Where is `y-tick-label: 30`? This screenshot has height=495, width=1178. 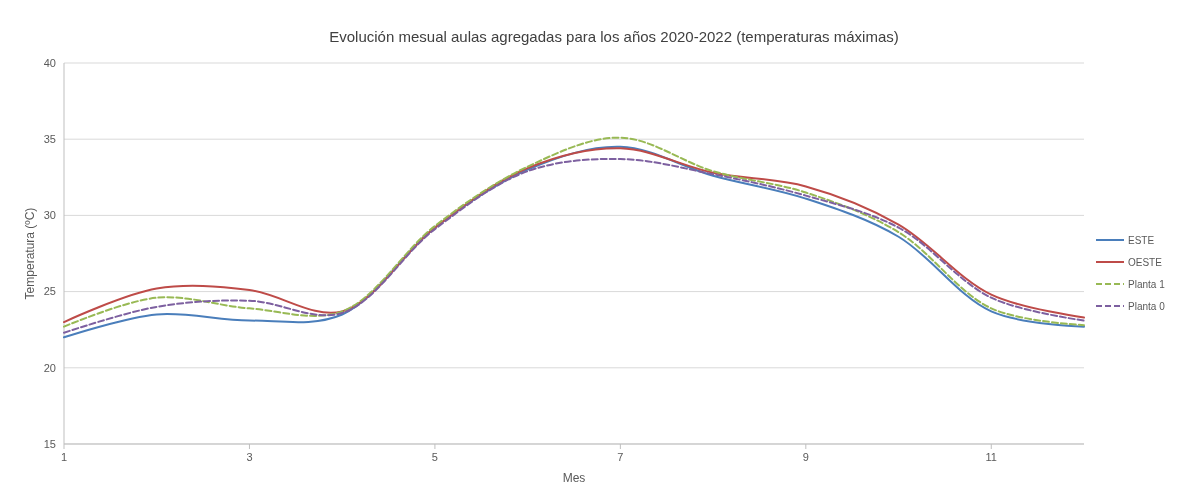 y-tick-label: 30 is located at coordinates (49, 215).